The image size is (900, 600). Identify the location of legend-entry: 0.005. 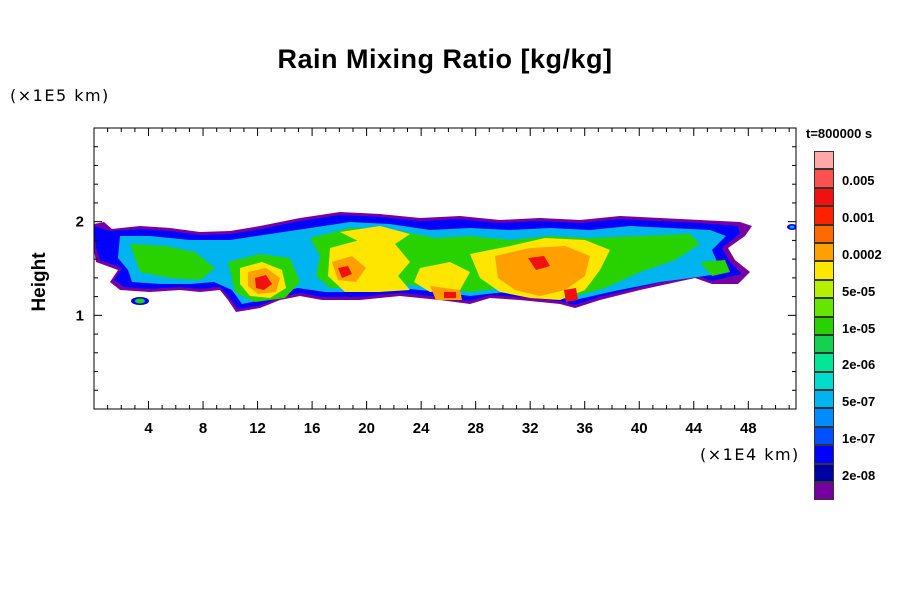
(855, 179).